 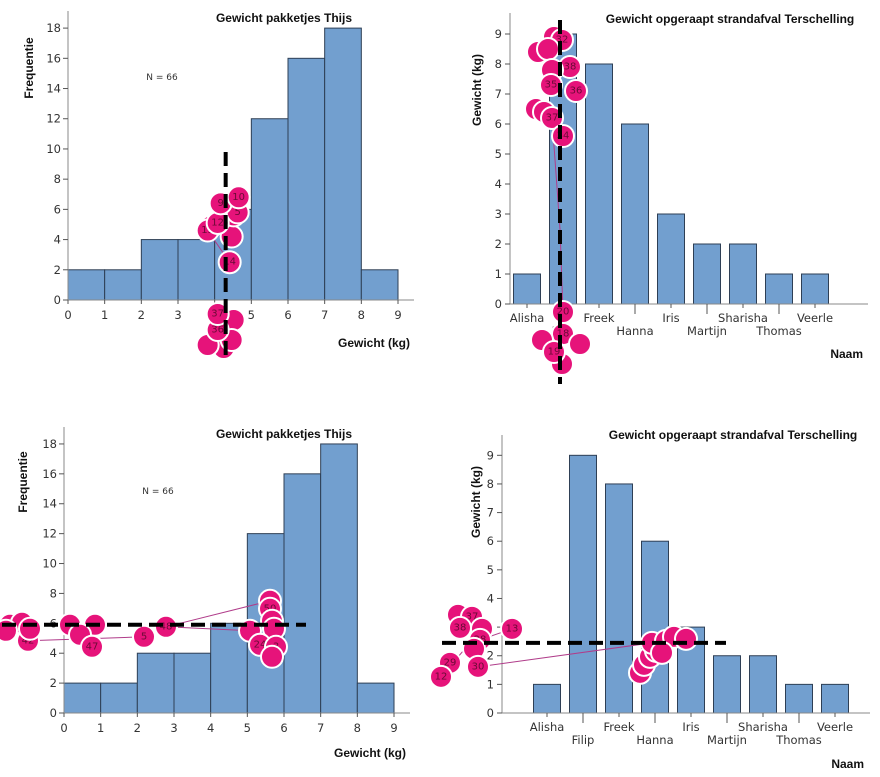 I want to click on category-label: Hanna, so click(x=654, y=740).